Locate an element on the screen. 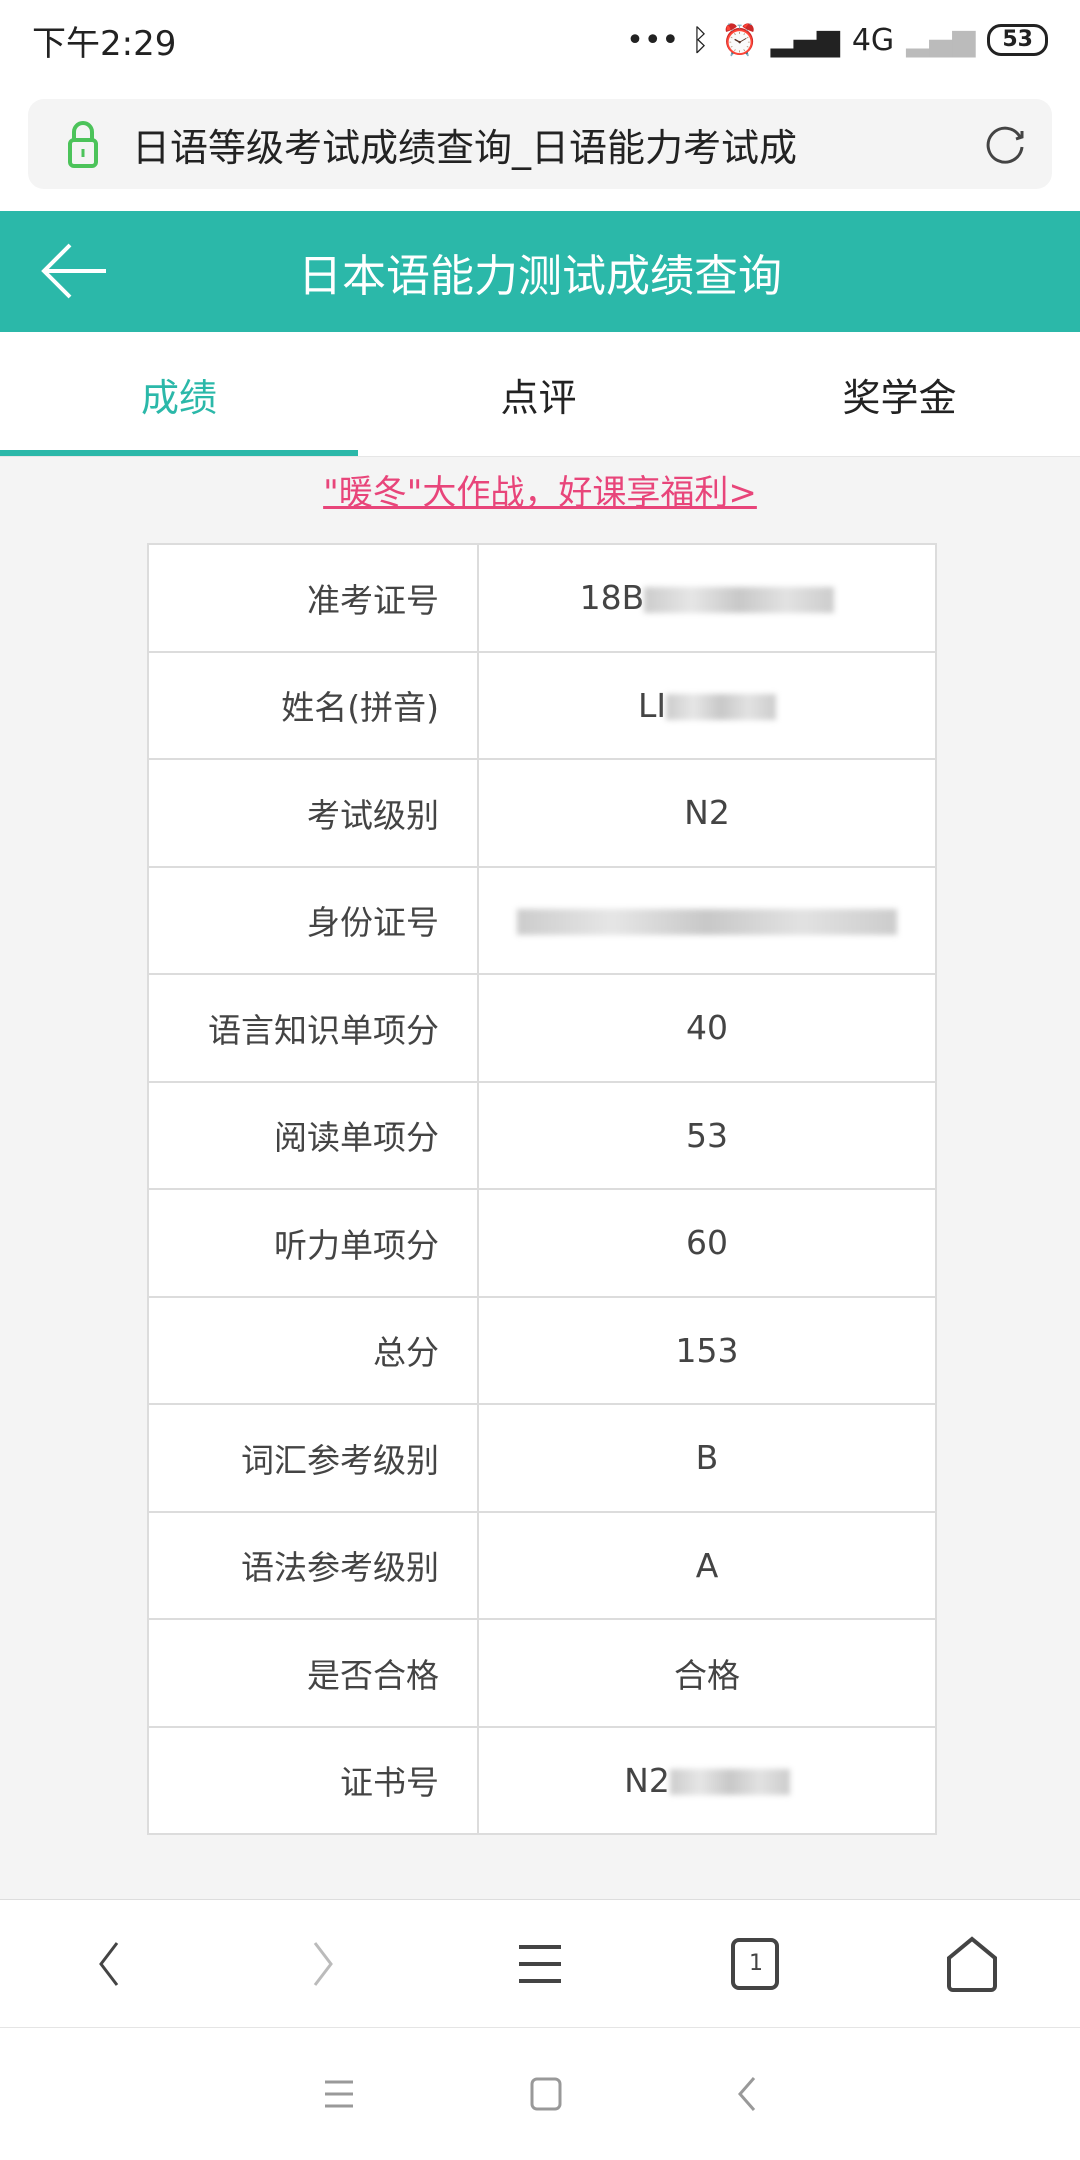 The height and width of the screenshot is (2160, 1080). tab-review: 点评 is located at coordinates (538, 397).